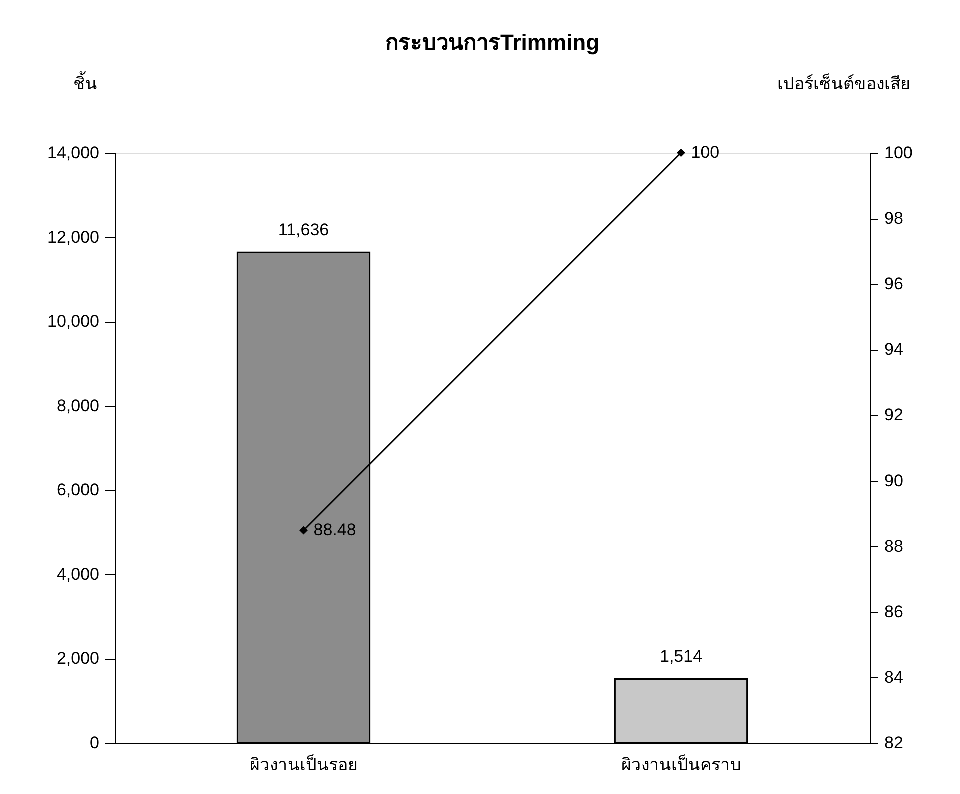  I want to click on y2-tick-label: 98, so click(894, 218).